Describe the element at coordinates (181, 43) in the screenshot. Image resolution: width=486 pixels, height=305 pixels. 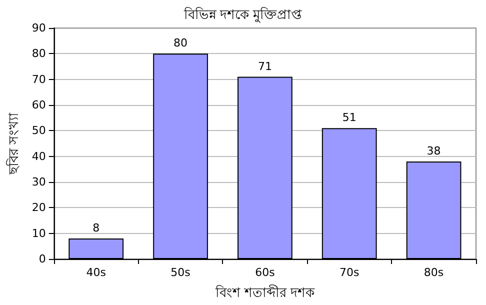
I see `data-label: 80` at that location.